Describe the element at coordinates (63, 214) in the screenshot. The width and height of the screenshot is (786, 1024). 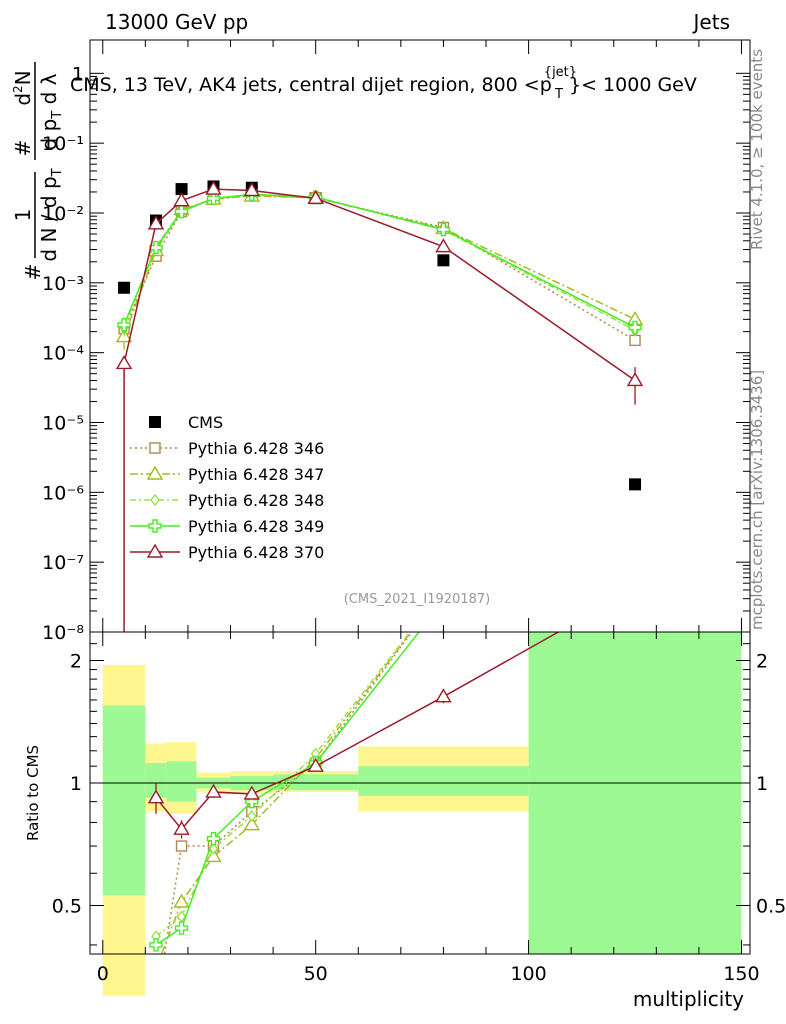
I see `y-tick-label: 10⁻²` at that location.